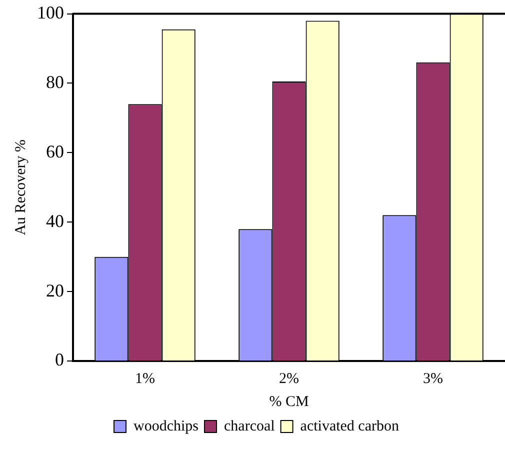 This screenshot has height=452, width=505. What do you see at coordinates (433, 378) in the screenshot?
I see `x-tick-label: 3%` at bounding box center [433, 378].